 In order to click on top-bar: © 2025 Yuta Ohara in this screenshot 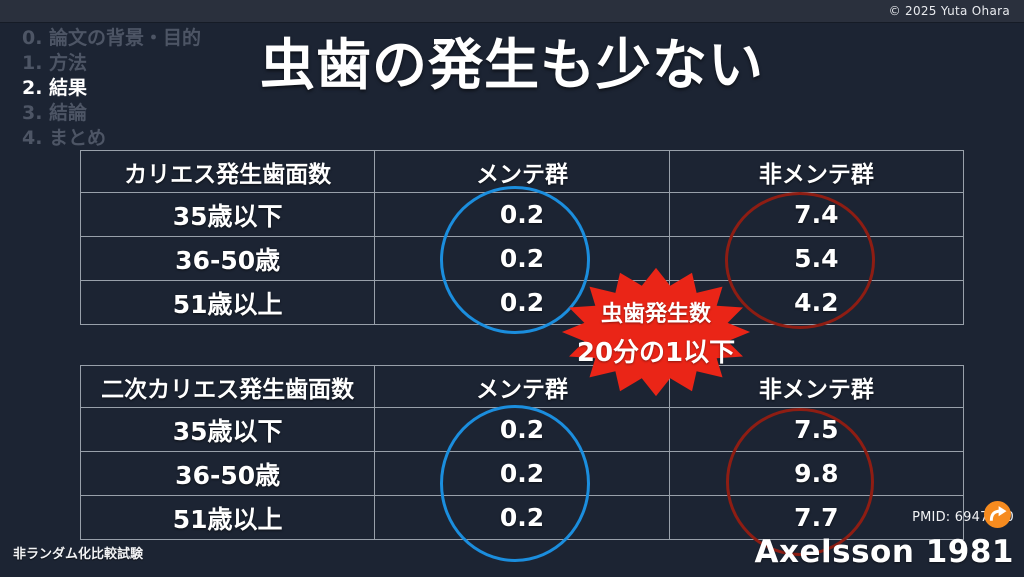, I will do `click(512, 11)`.